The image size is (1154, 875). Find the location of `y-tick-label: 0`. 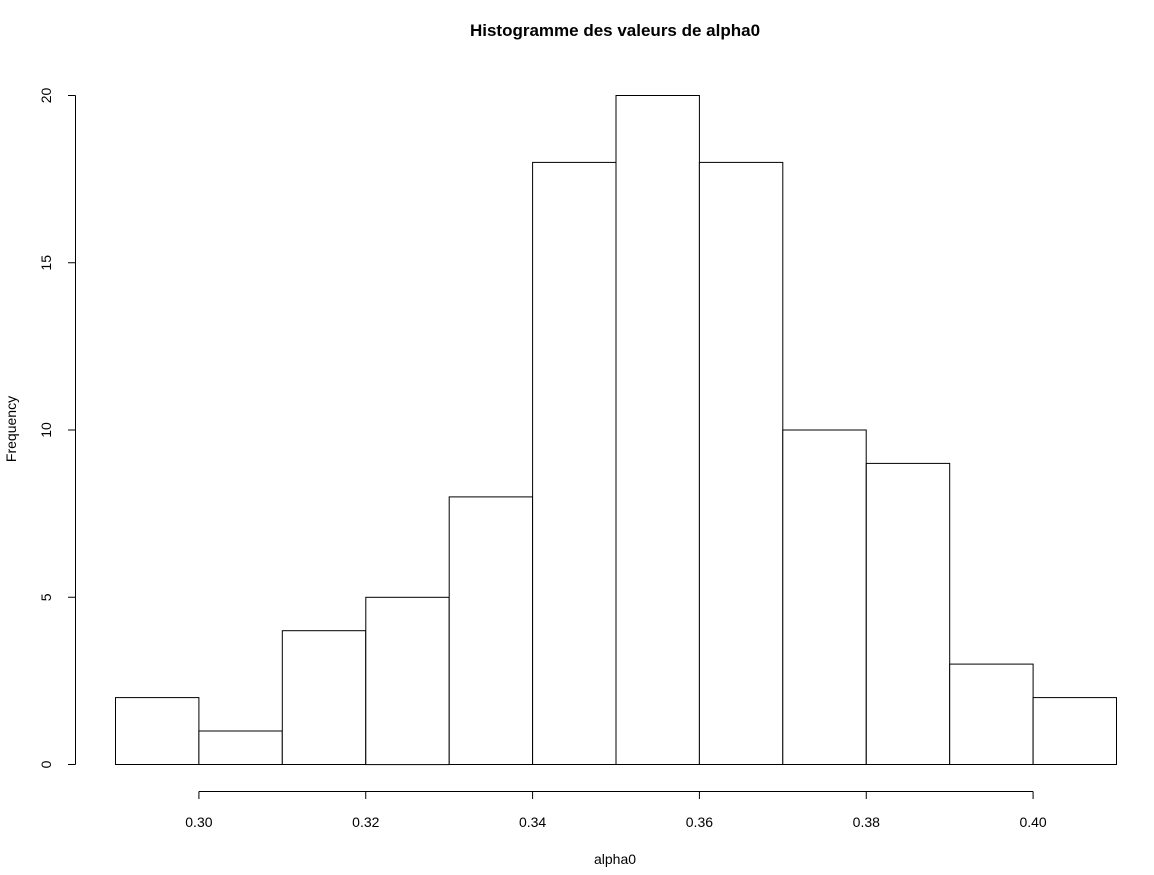

y-tick-label: 0 is located at coordinates (46, 764).